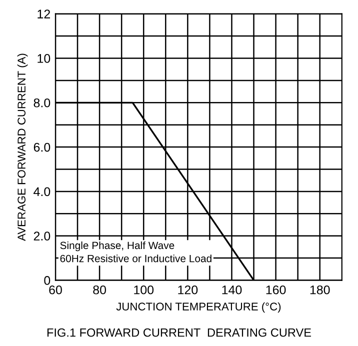 The width and height of the screenshot is (358, 346). I want to click on annotation: Single Phase, Half Wave 60Hz Resistive or Inductive Load, so click(136, 251).